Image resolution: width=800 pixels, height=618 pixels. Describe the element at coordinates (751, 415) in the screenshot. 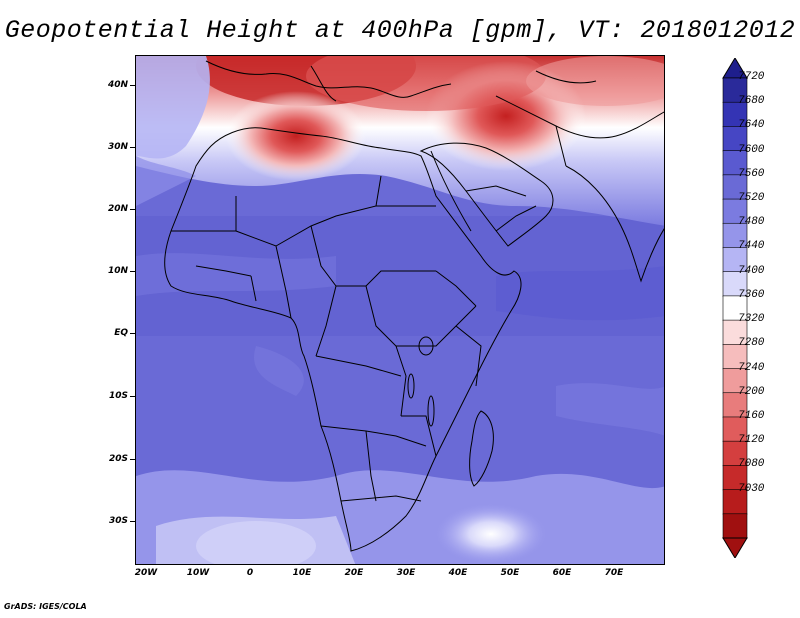

I see `colorbar-label: 7160` at that location.